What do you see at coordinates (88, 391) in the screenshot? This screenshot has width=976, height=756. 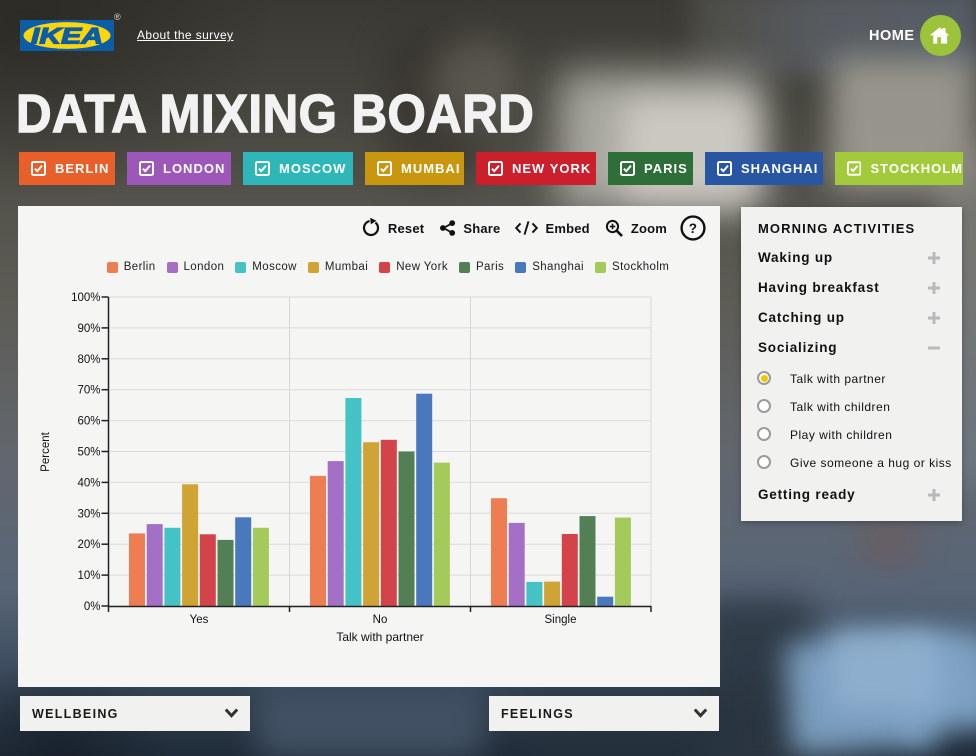 I see `svg-text: 70%` at bounding box center [88, 391].